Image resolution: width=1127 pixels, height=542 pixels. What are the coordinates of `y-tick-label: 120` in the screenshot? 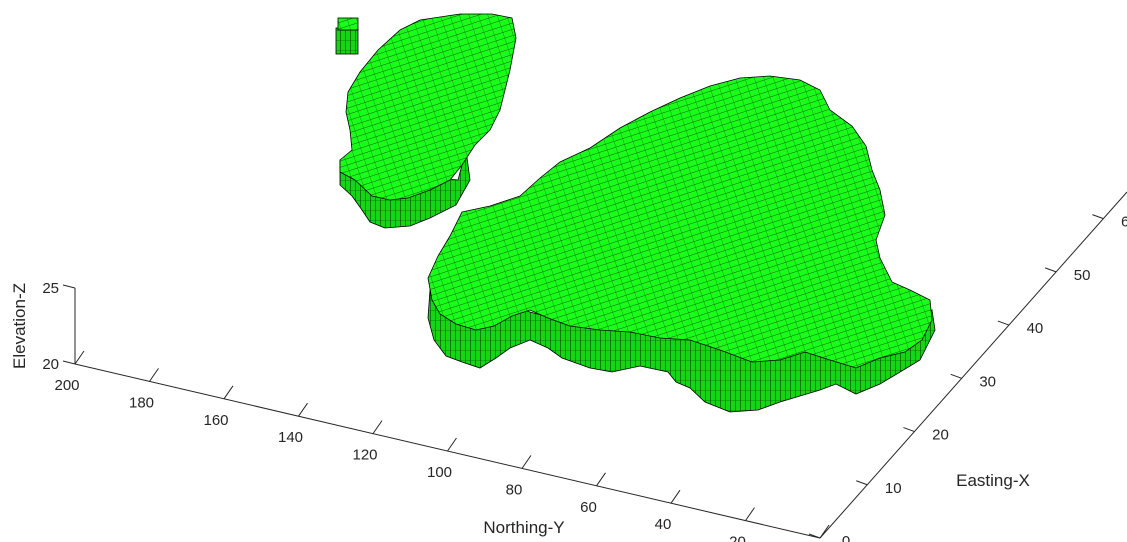 It's located at (364, 455).